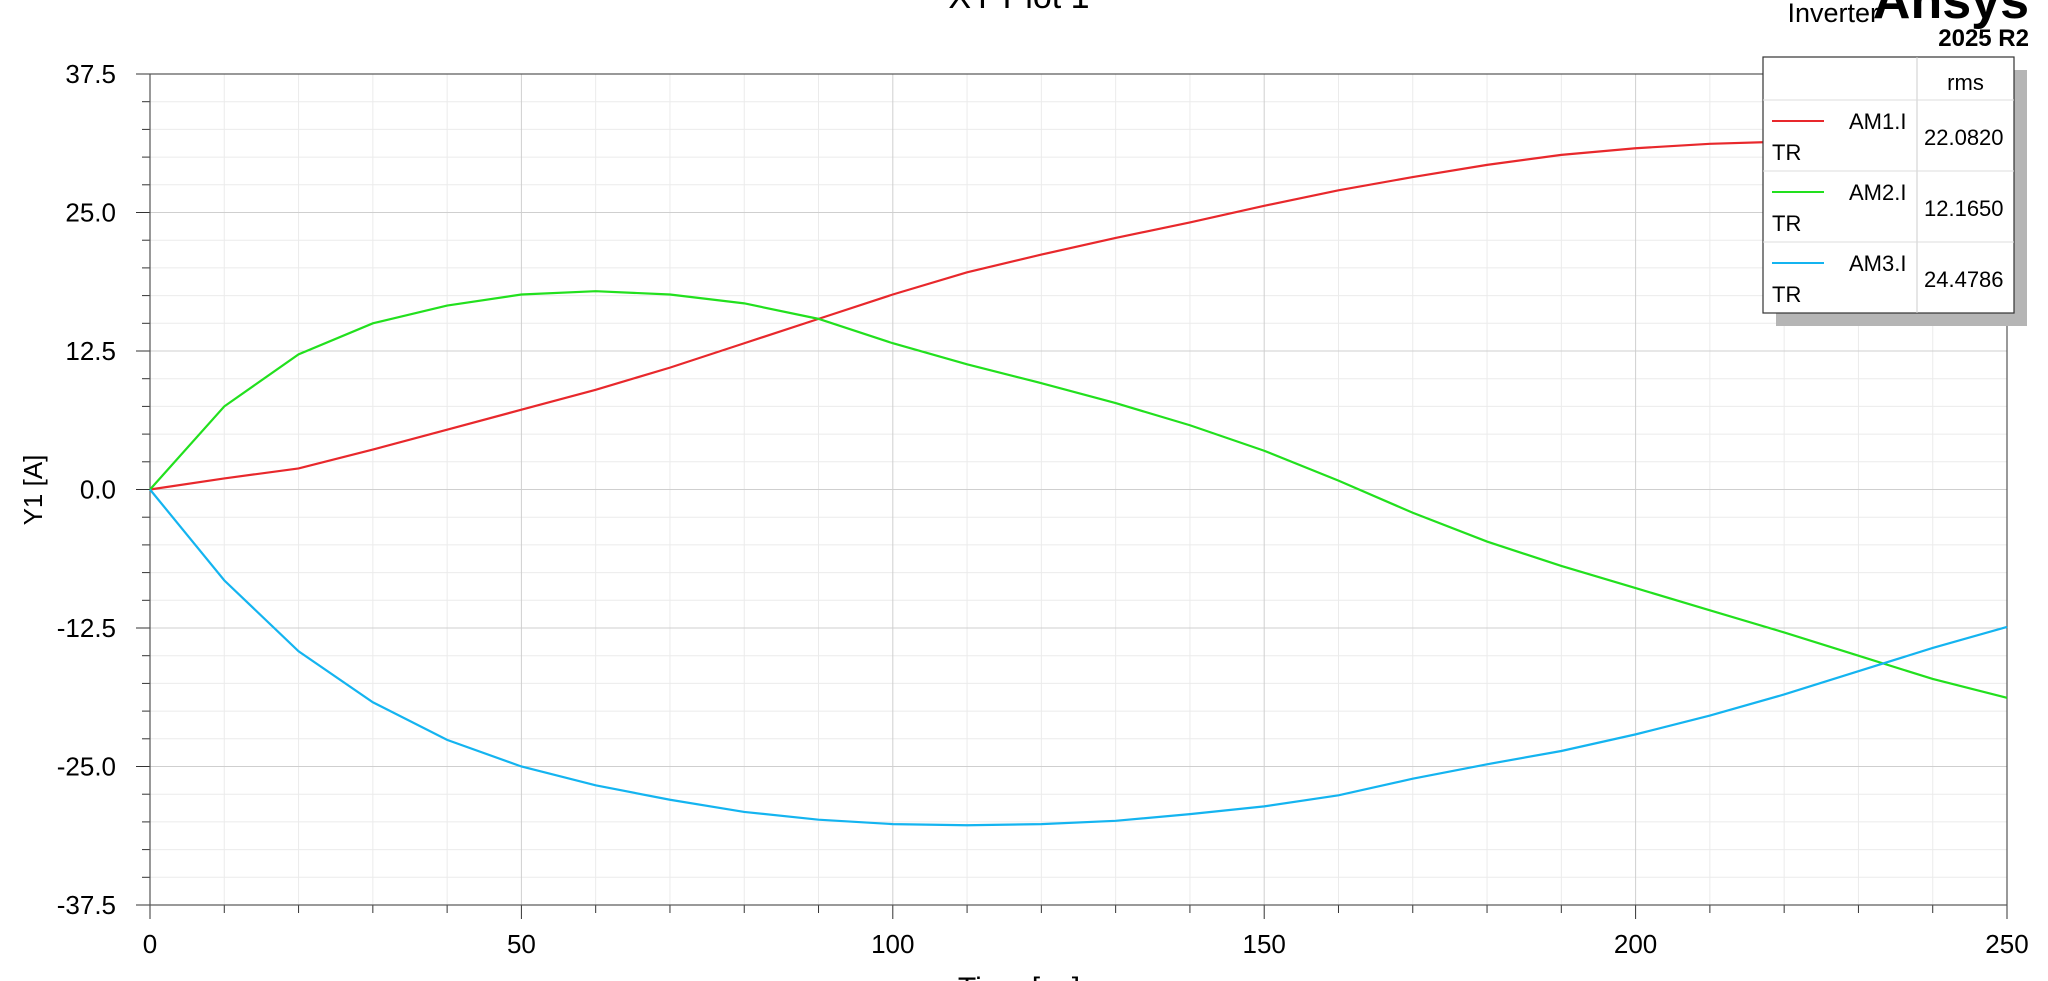  What do you see at coordinates (892, 944) in the screenshot?
I see `x-tick-label: 100` at bounding box center [892, 944].